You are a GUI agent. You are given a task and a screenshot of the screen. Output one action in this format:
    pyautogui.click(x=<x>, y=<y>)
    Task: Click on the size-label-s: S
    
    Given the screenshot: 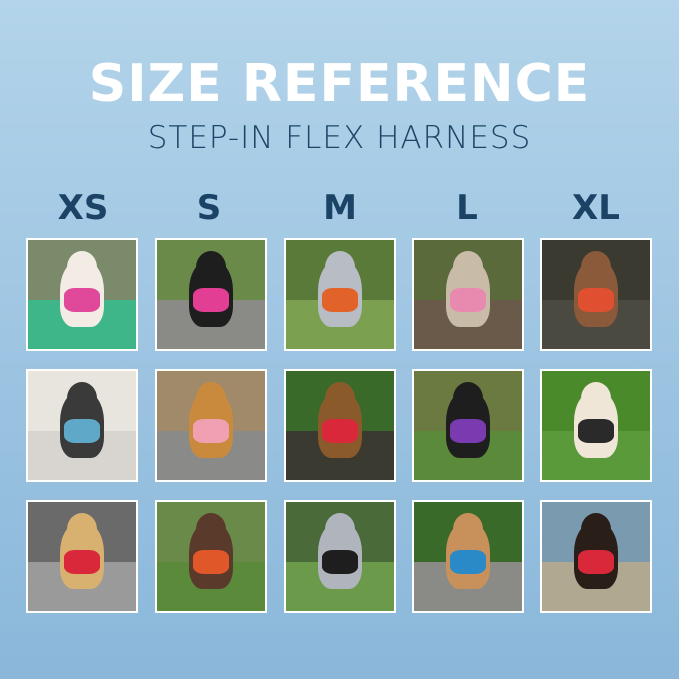 What is the action you would take?
    pyautogui.click(x=209, y=208)
    